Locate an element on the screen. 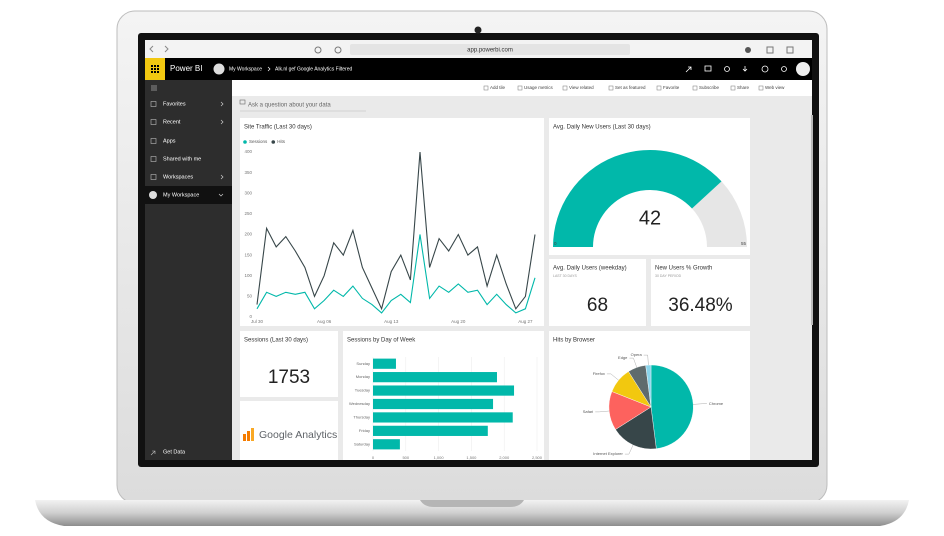 The width and height of the screenshot is (944, 536). y-tick-label: 200 is located at coordinates (248, 234).